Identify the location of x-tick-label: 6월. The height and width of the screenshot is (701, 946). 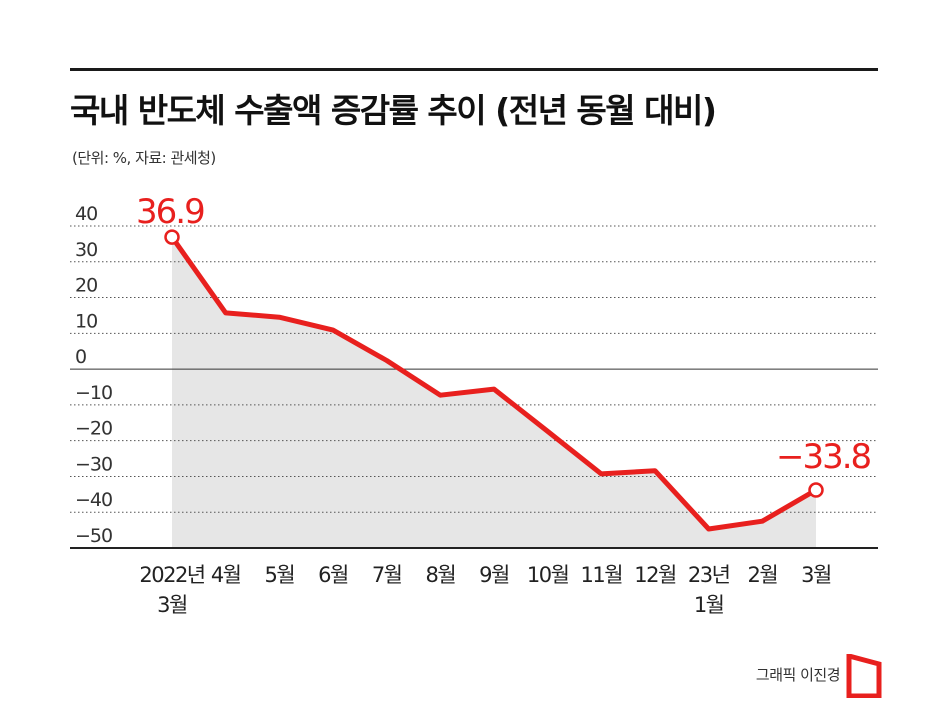
(333, 575).